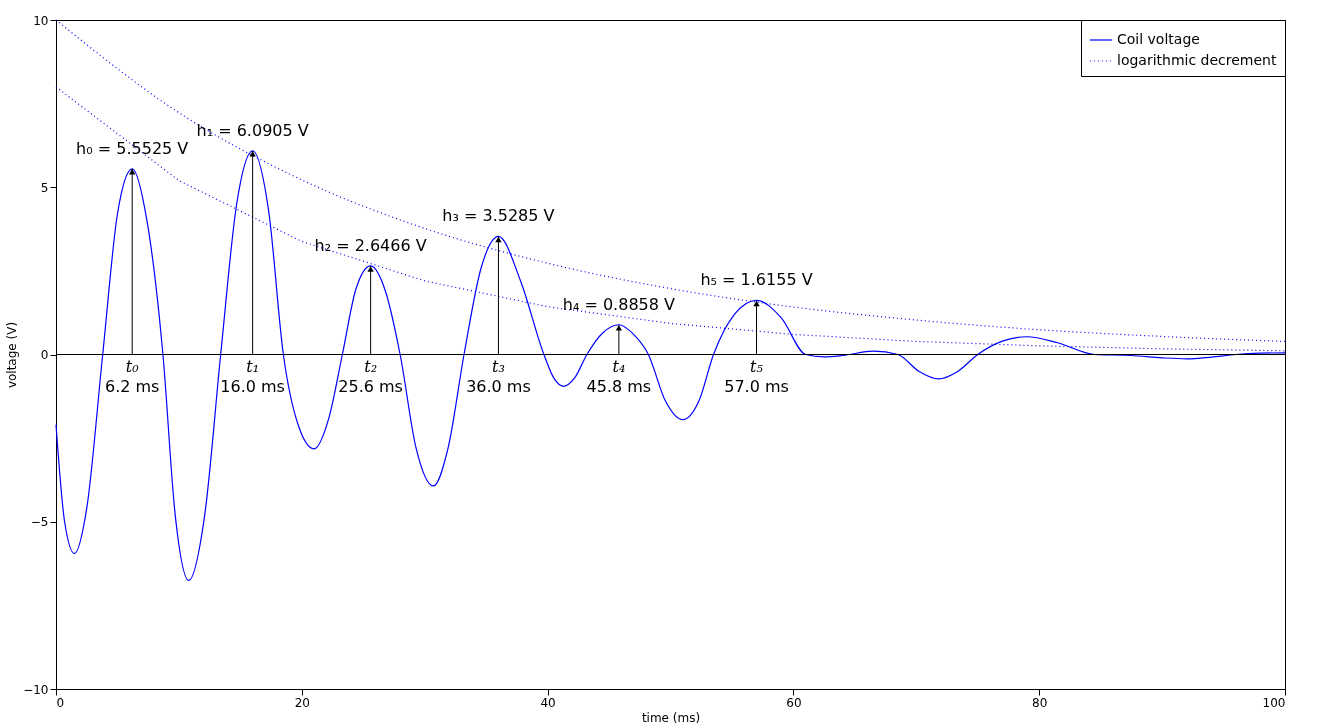 This screenshot has width=1322, height=726. What do you see at coordinates (757, 366) in the screenshot?
I see `annotation: t₅` at bounding box center [757, 366].